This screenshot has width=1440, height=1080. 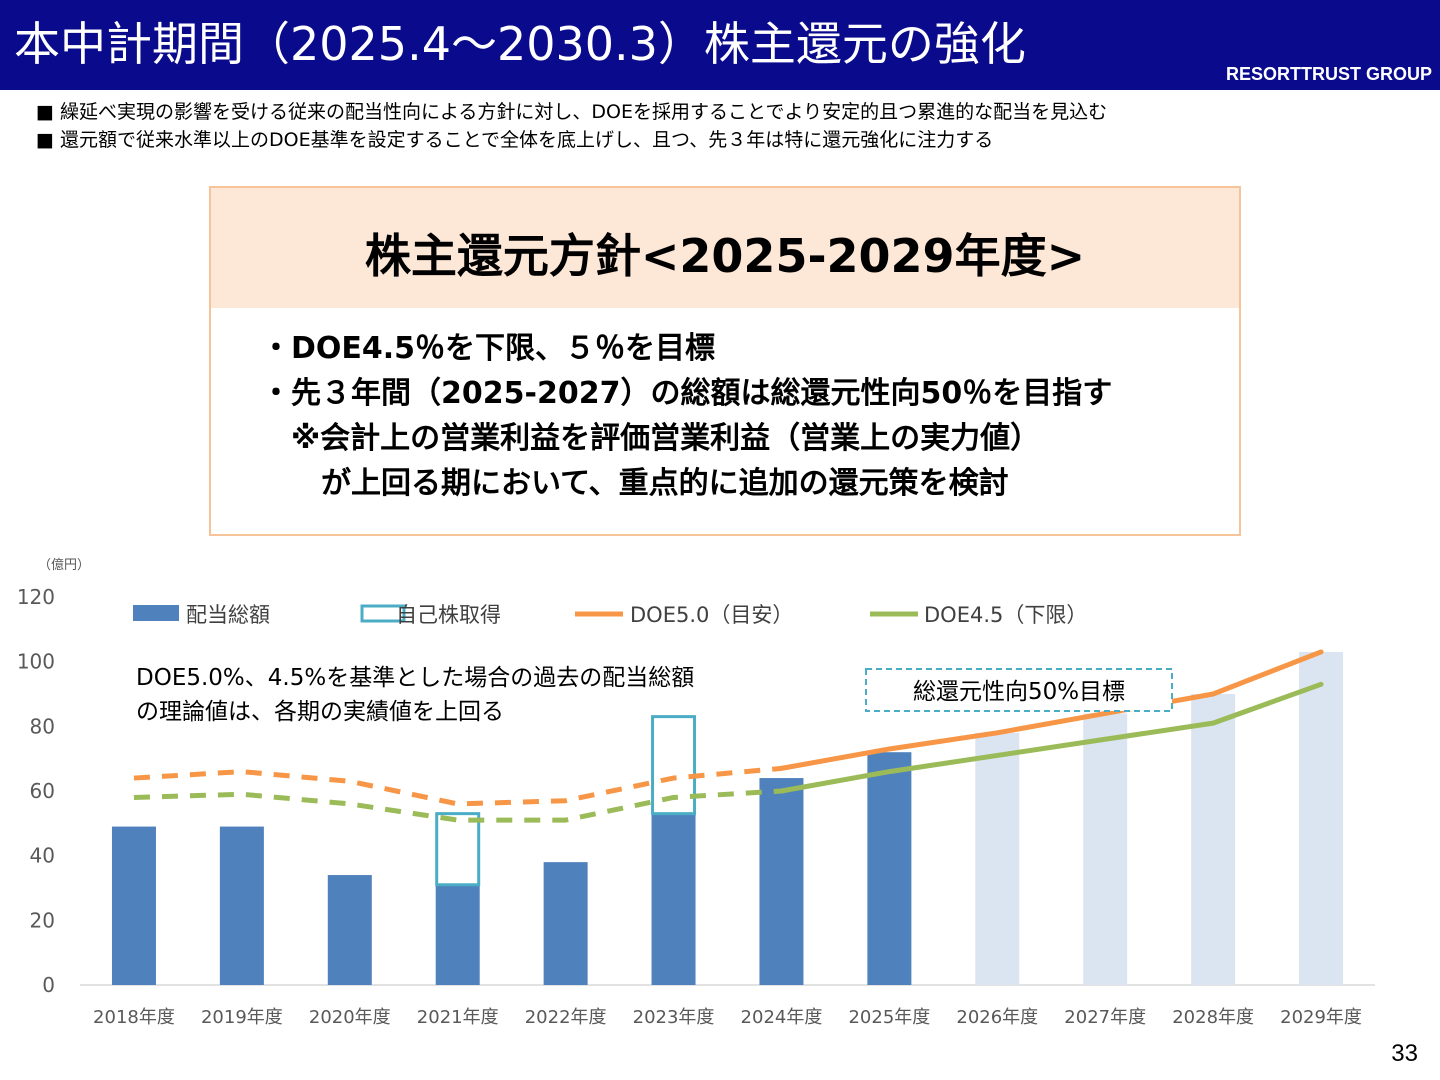 What do you see at coordinates (350, 1017) in the screenshot?
I see `x-tick-label: 2020年度` at bounding box center [350, 1017].